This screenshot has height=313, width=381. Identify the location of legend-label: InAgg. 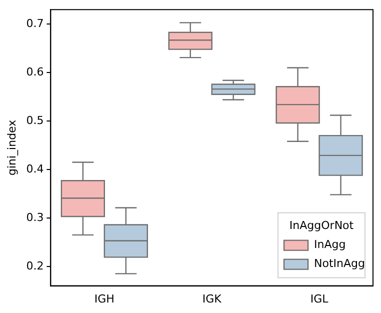
(330, 245).